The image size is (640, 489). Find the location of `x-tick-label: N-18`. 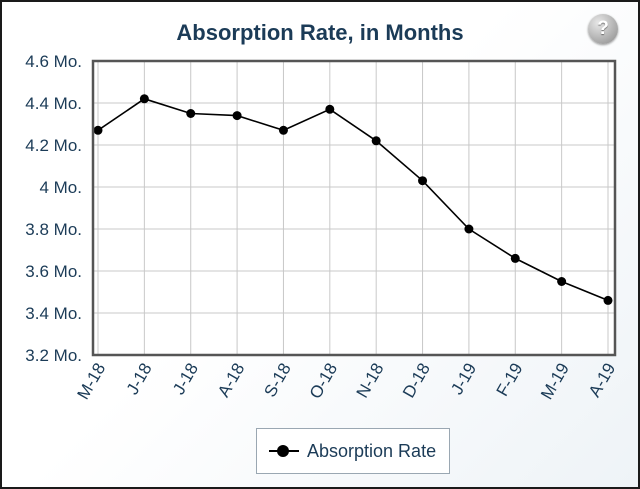

x-tick-label: N-18 is located at coordinates (370, 380).